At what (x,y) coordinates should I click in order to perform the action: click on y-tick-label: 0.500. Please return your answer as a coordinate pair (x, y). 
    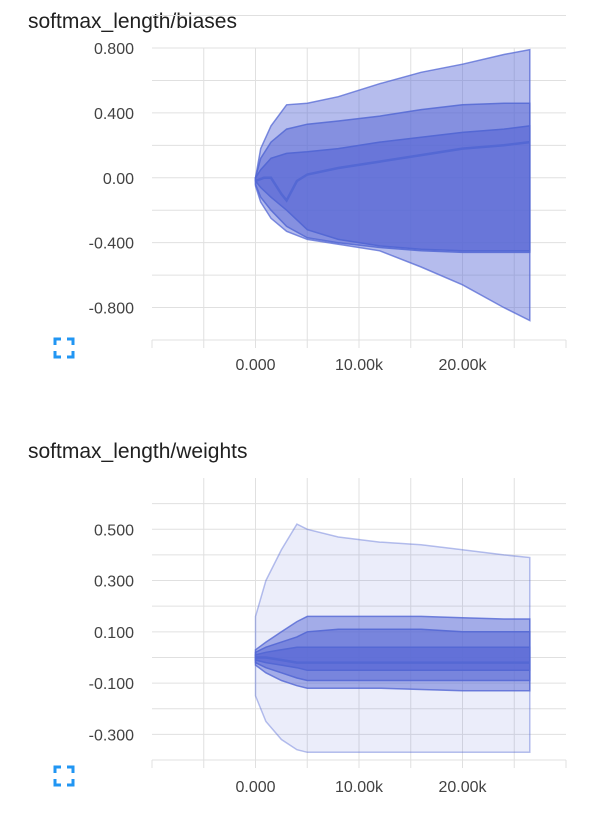
    Looking at the image, I should click on (114, 530).